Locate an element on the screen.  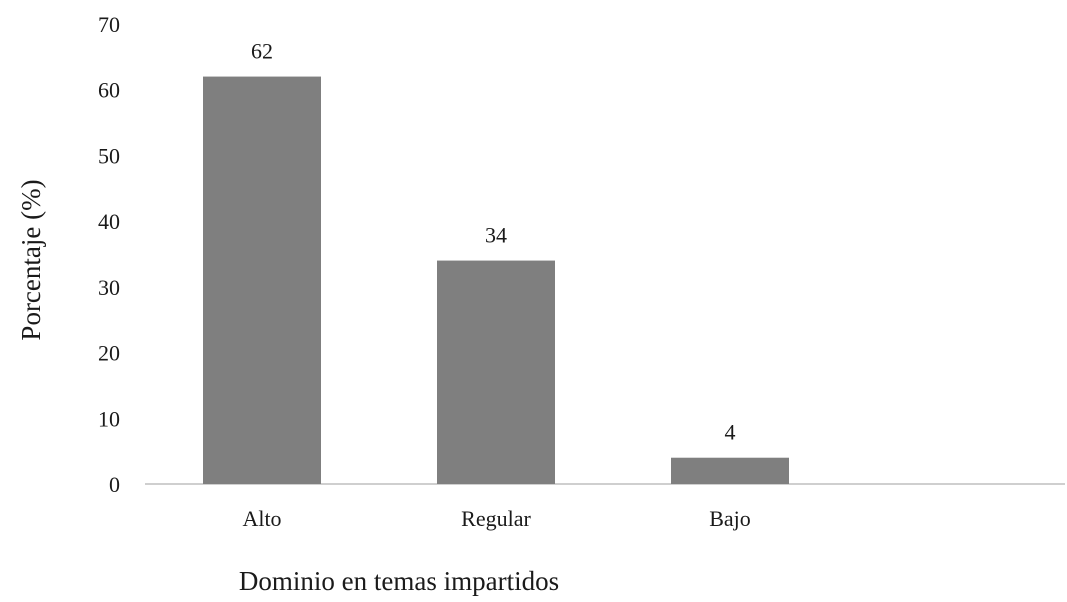
y-tick-label: 0 is located at coordinates (114, 484).